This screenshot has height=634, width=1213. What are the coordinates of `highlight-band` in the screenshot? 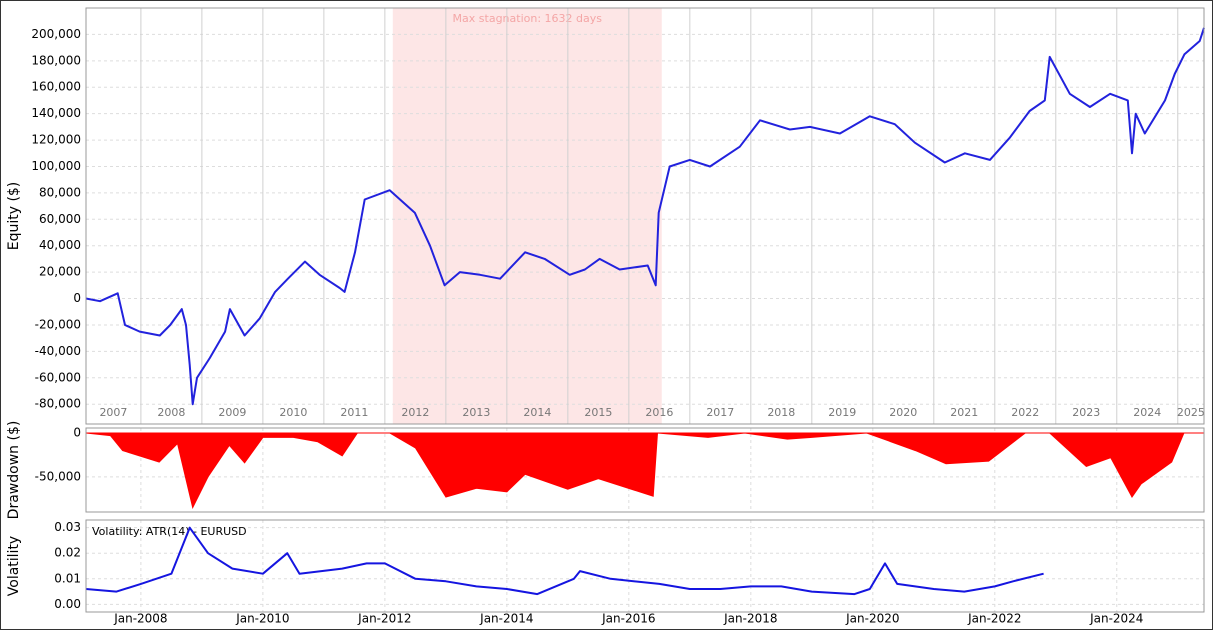 It's located at (527, 216).